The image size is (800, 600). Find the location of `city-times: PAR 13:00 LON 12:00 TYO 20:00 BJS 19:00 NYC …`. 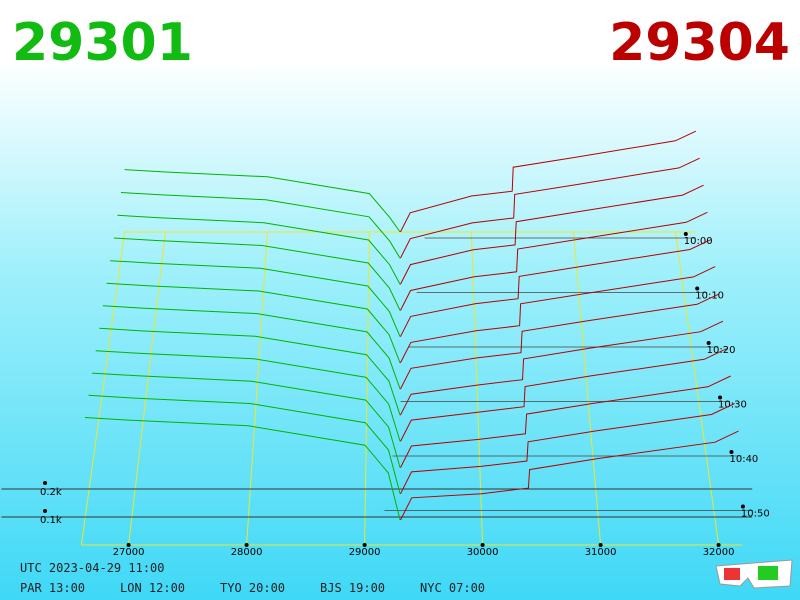

city-times: PAR 13:00 LON 12:00 TYO 20:00 BJS 19:00 NYC … is located at coordinates (252, 588).